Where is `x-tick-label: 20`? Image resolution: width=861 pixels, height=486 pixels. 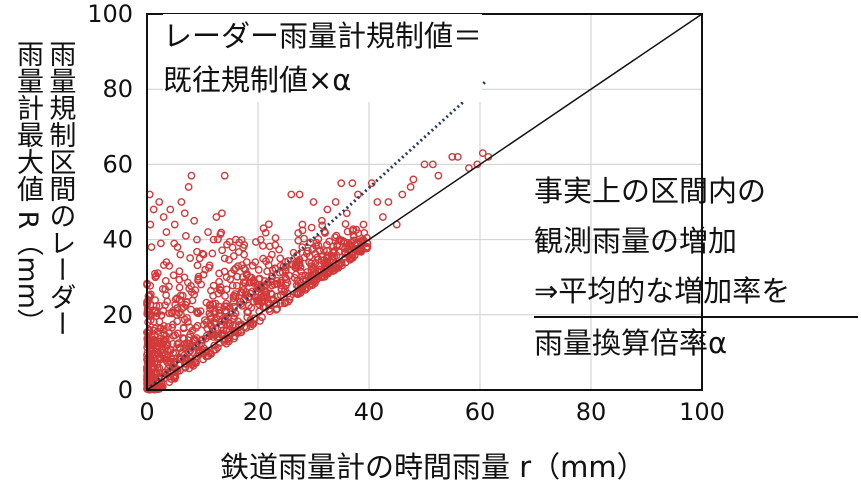 x-tick-label: 20 is located at coordinates (258, 412).